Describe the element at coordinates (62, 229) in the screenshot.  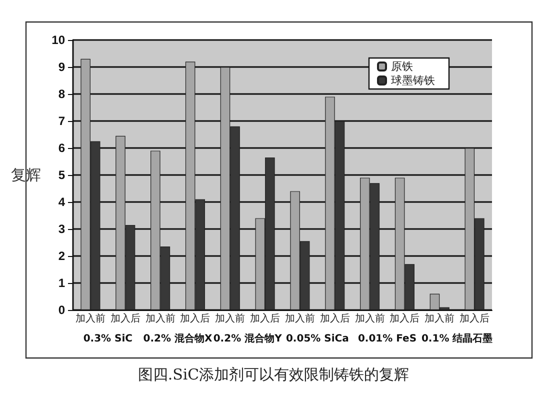
I see `y-tick-label: 3` at that location.